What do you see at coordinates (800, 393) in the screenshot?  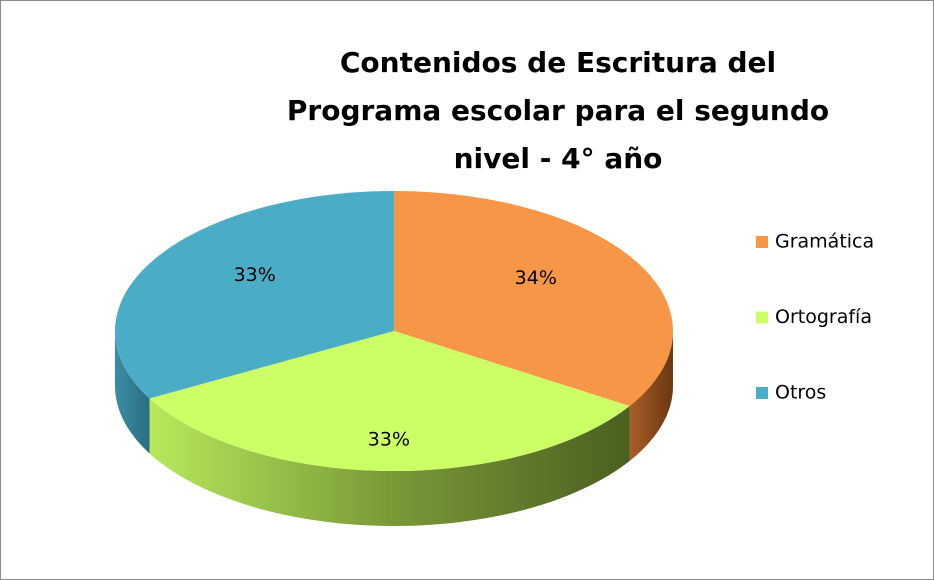 I see `legend-label: Otros` at bounding box center [800, 393].